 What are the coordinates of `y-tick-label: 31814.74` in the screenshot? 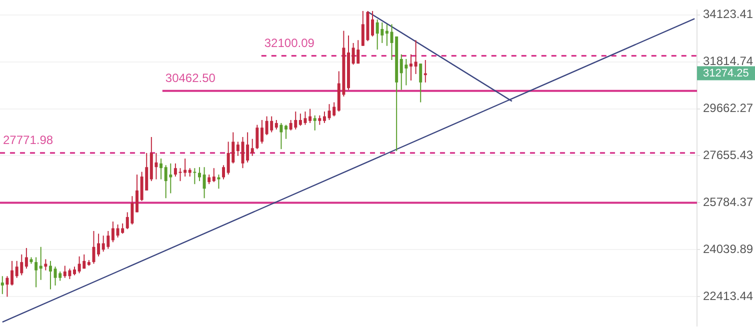 It's located at (728, 61).